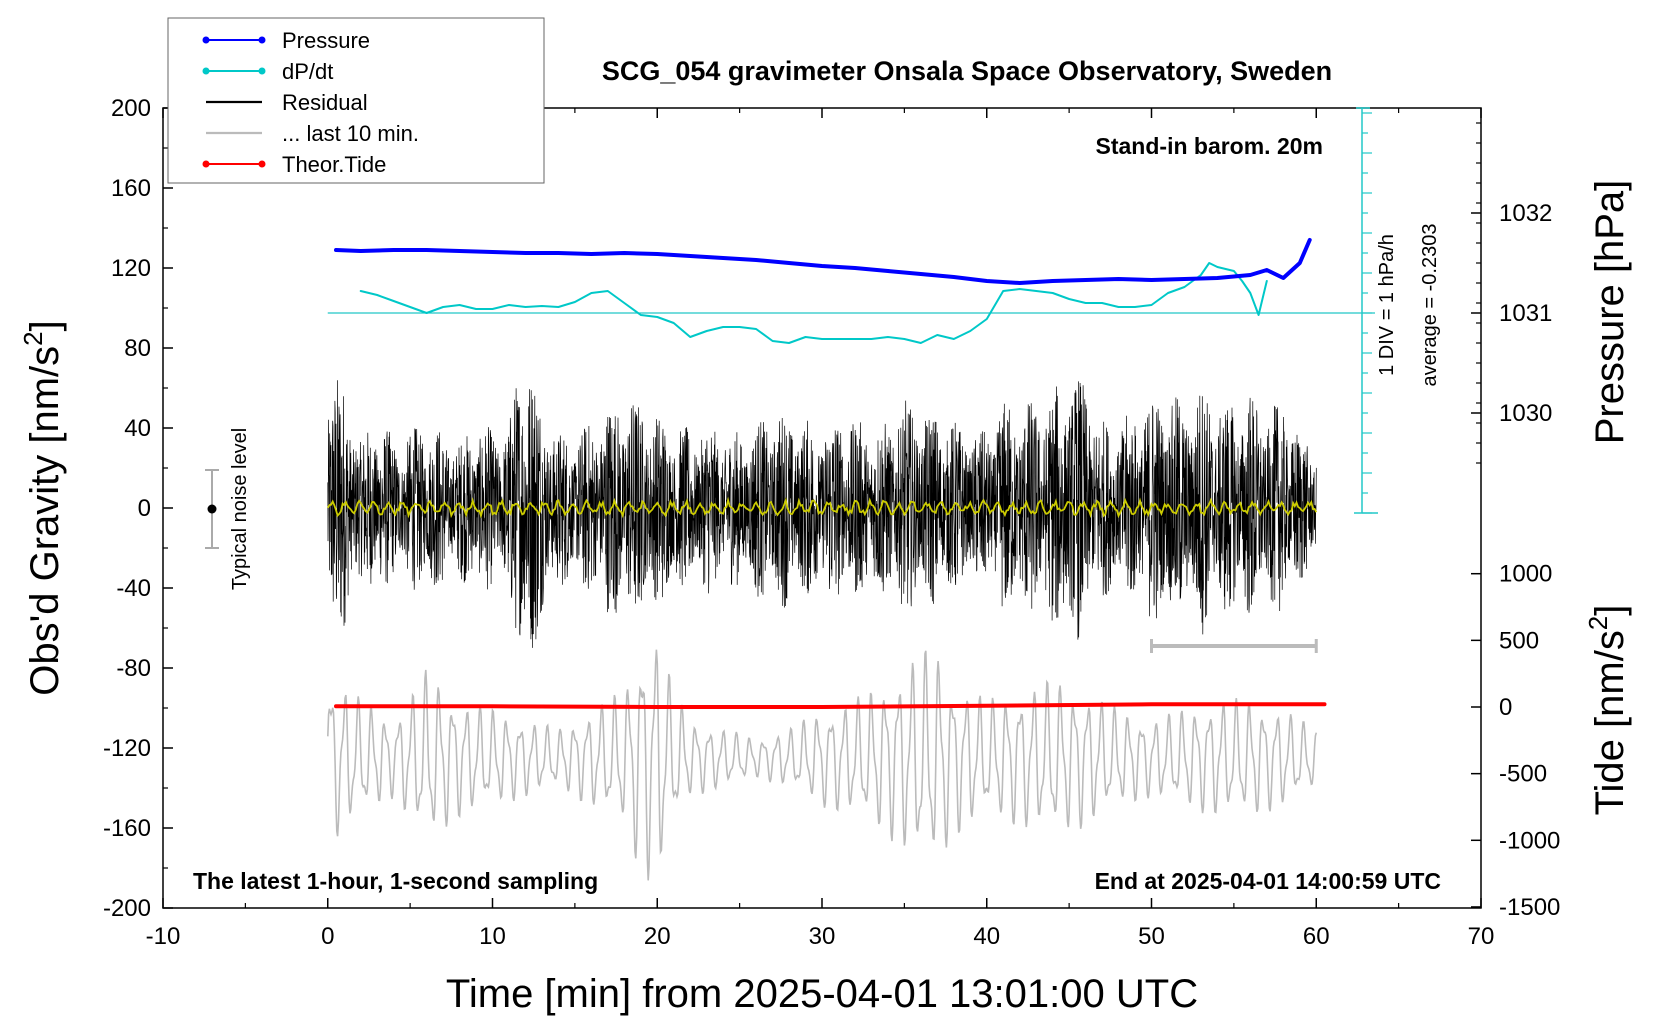 This screenshot has width=1660, height=1020. I want to click on tide-axis-label-main: Tide [nm/s, so click(1610, 722).